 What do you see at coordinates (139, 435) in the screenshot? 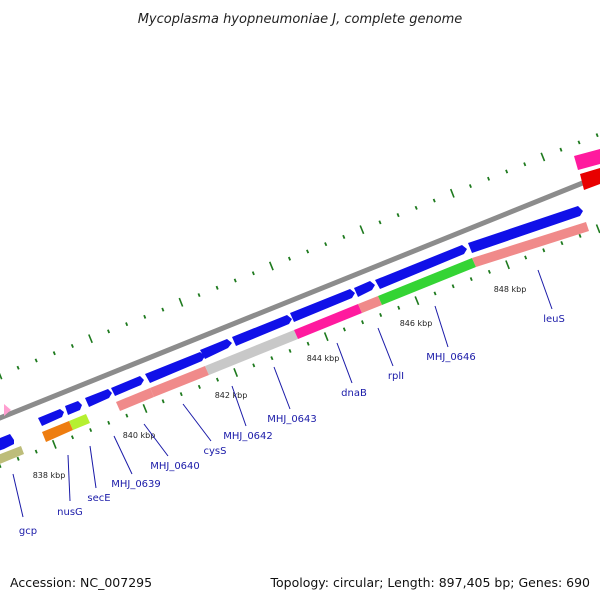
I see `position-label: 840 kbp` at bounding box center [139, 435].